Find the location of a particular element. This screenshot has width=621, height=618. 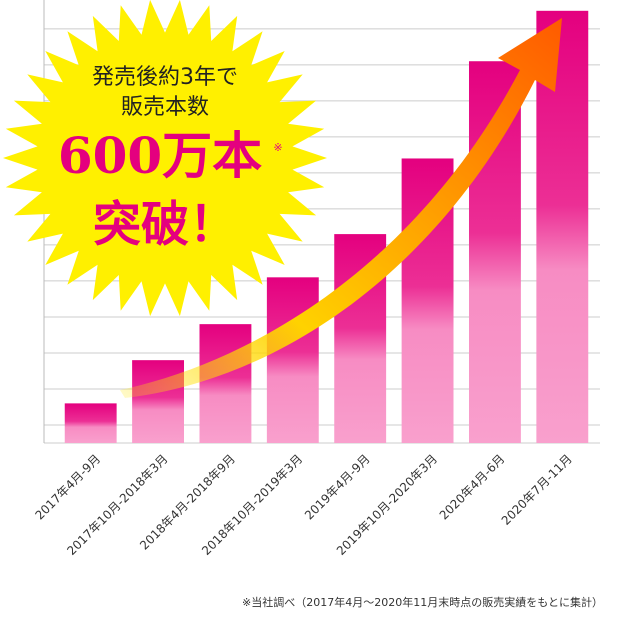

badge-line: 突破！ is located at coordinates (165, 225).